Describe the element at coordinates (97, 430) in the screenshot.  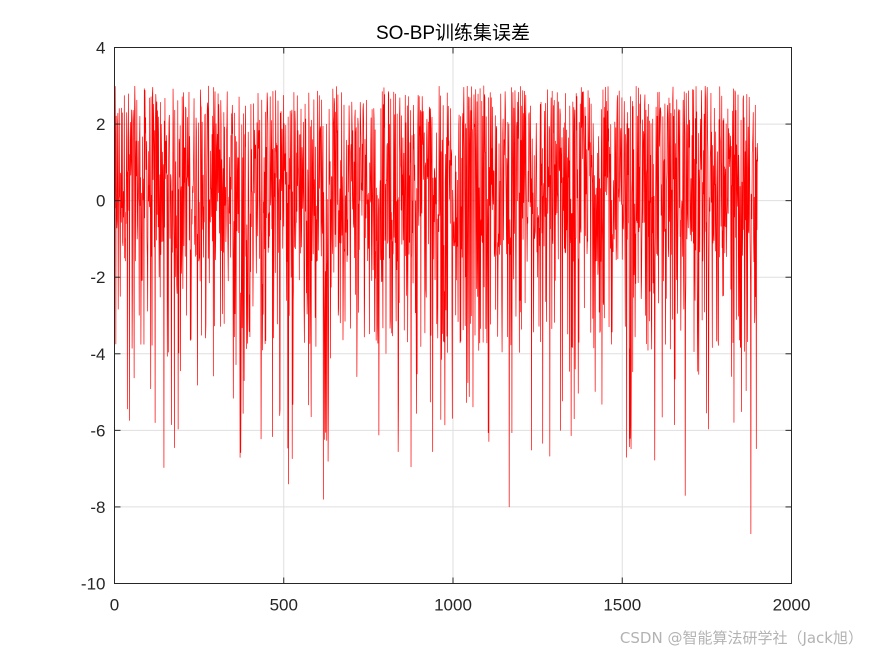
I see `y-tick-label: -6` at that location.